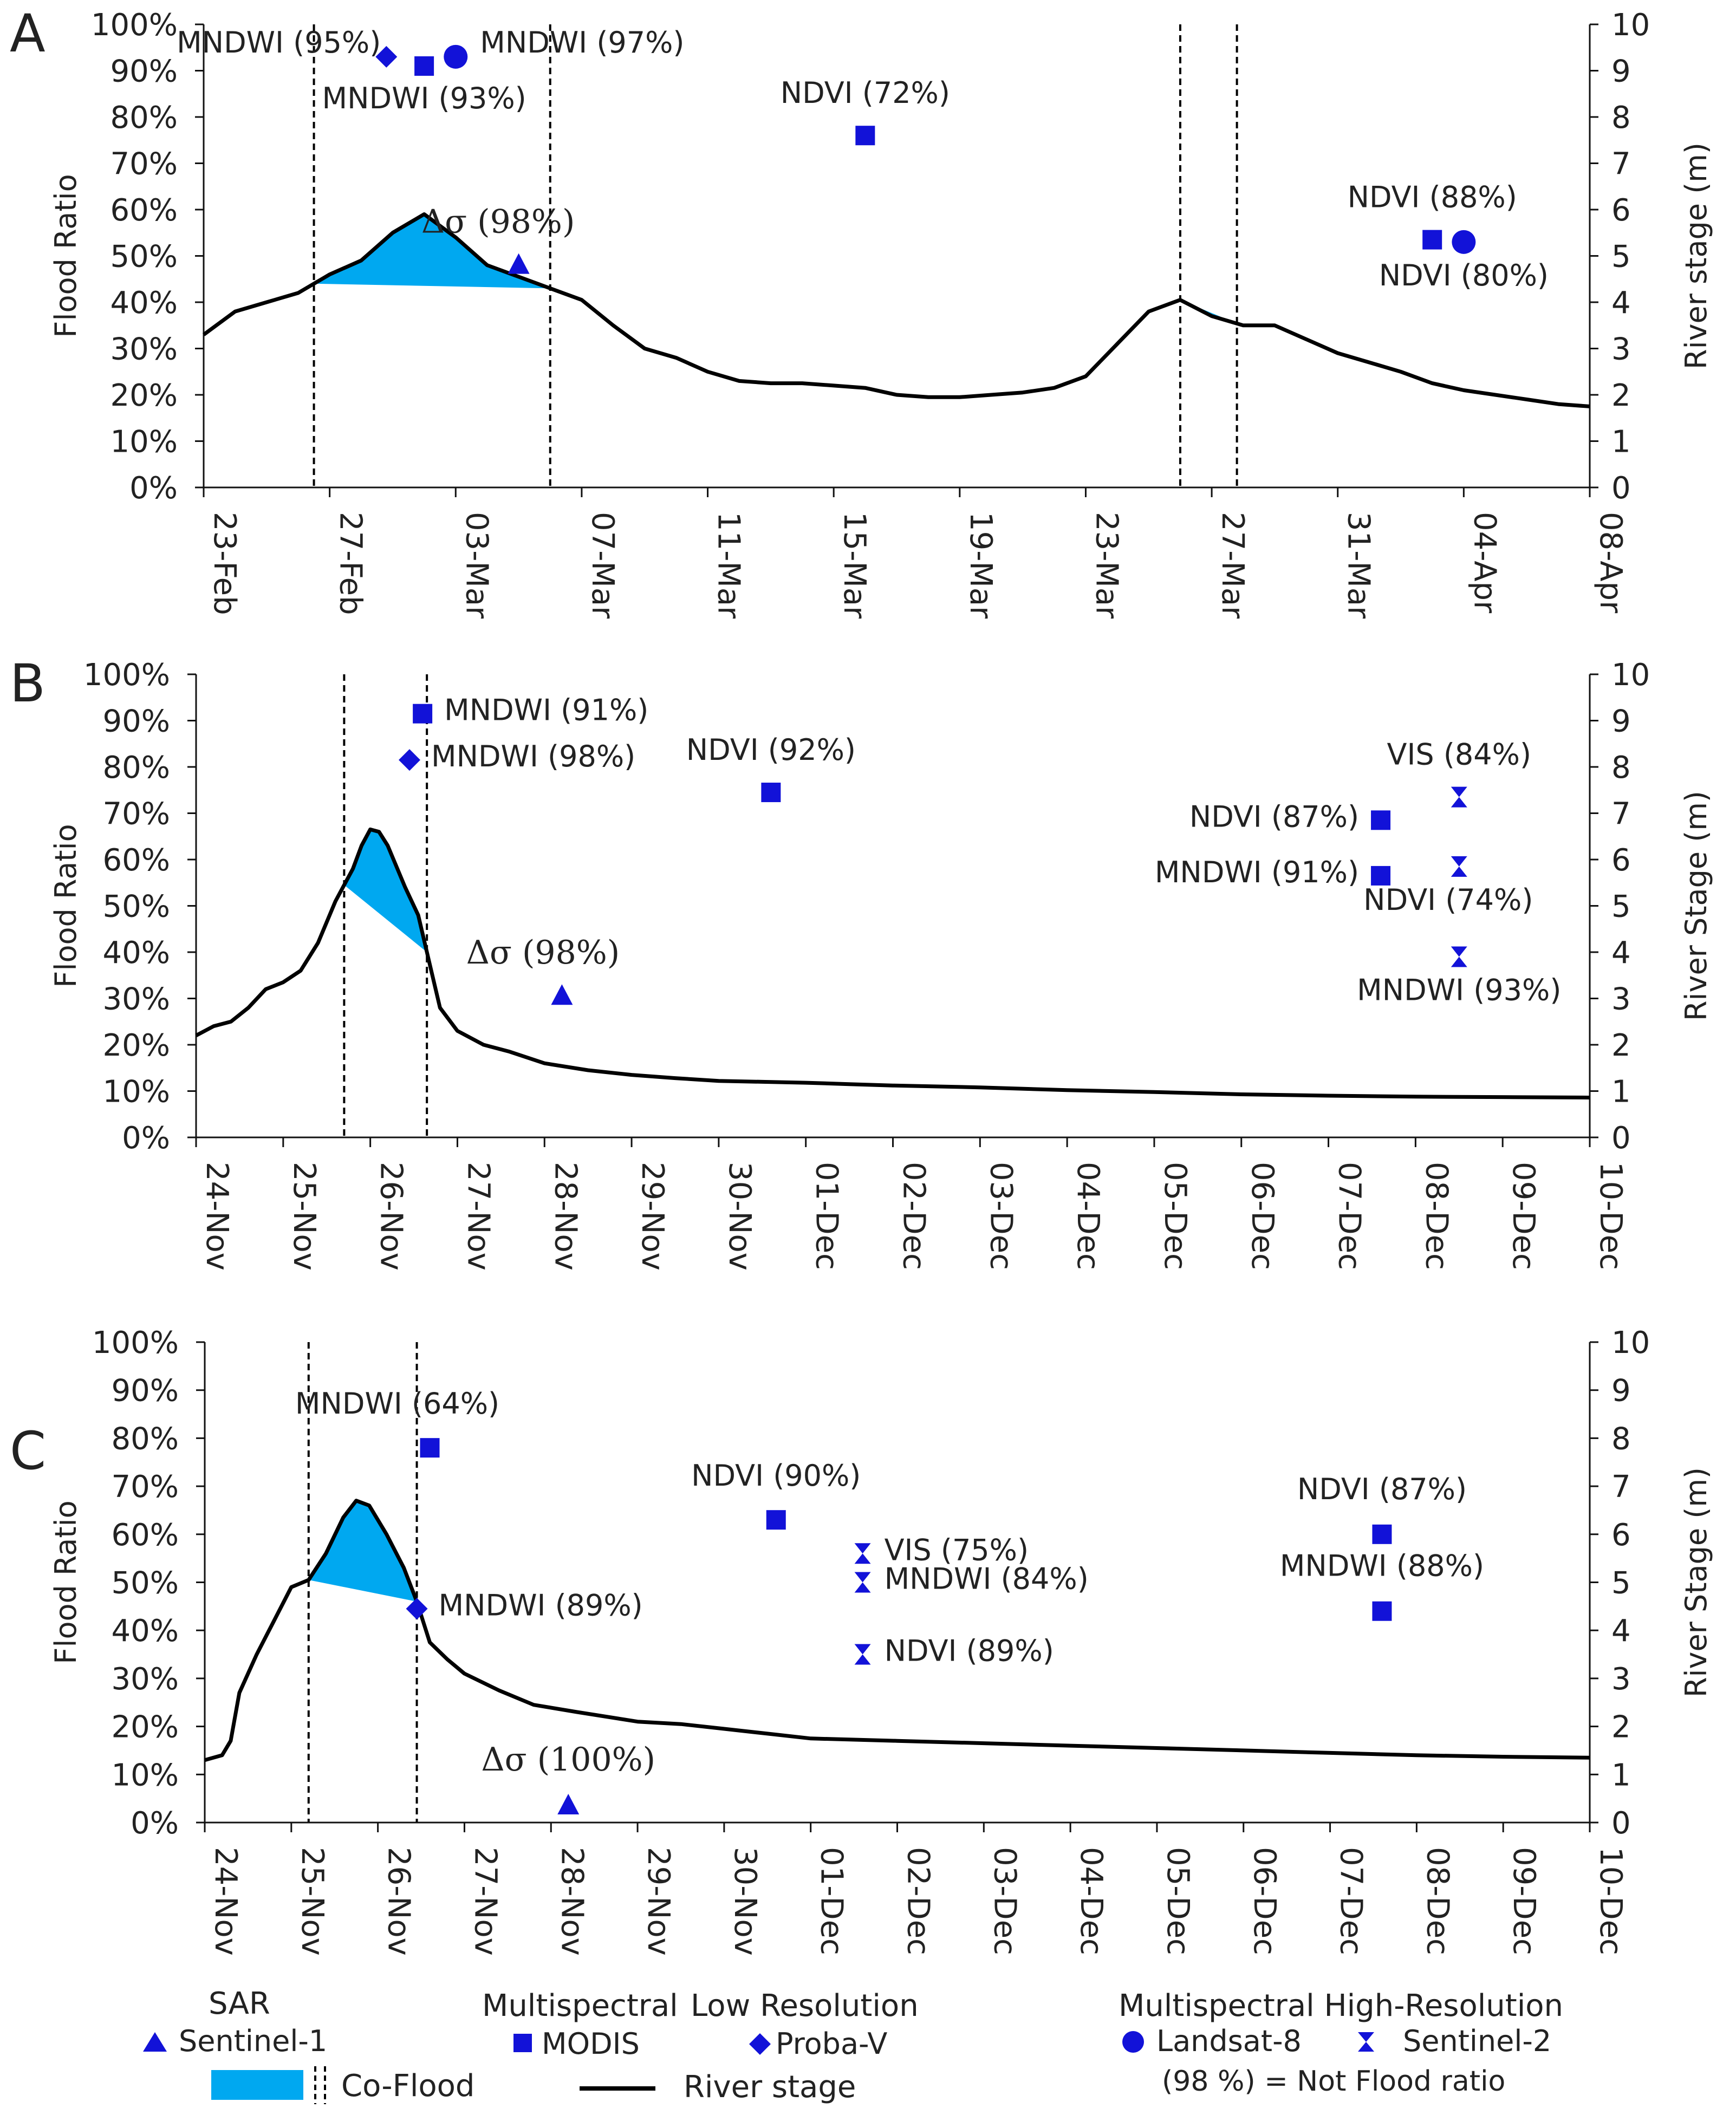 The width and height of the screenshot is (1736, 2115). I want to click on legend-sentinel1-label: Sentinel-1, so click(253, 2041).